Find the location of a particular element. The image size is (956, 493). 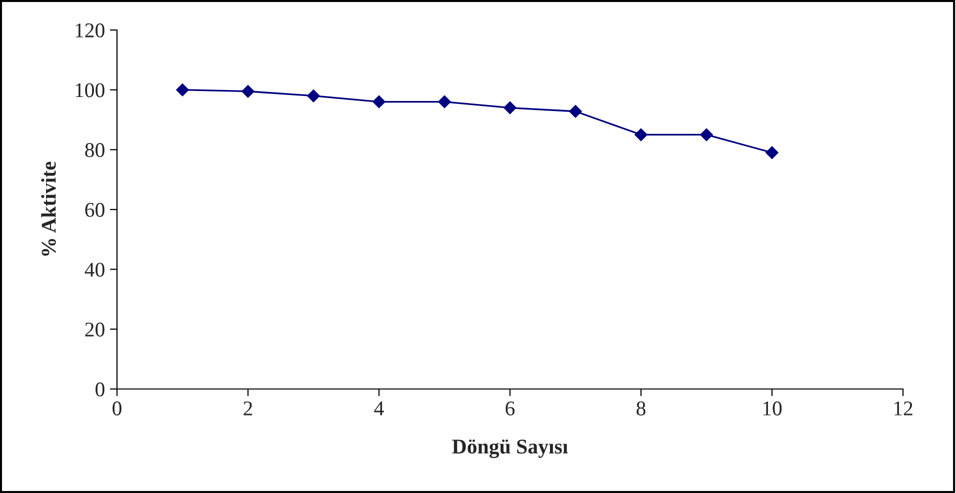

y-tick-label: 60 is located at coordinates (94, 209).